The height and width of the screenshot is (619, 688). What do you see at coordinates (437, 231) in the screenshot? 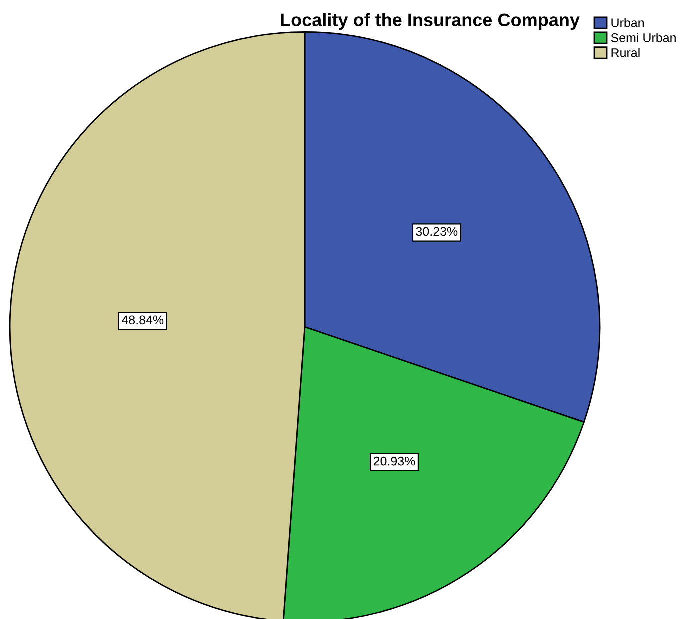
I see `data-label: 30.23%` at bounding box center [437, 231].